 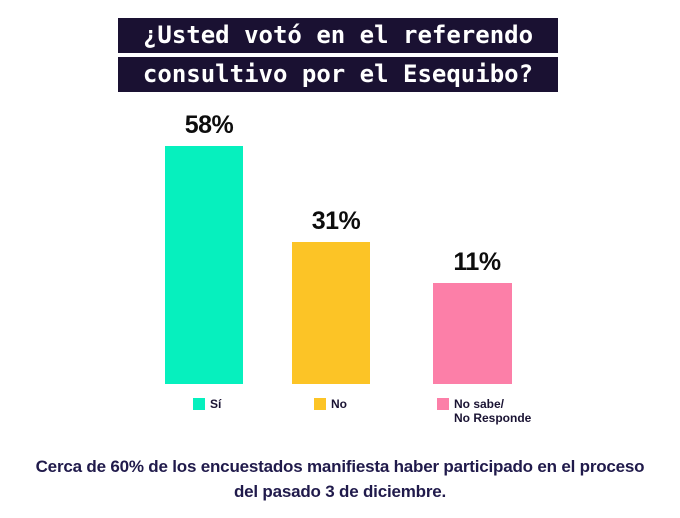 What do you see at coordinates (477, 262) in the screenshot?
I see `bar-value-no-sabe: 11%` at bounding box center [477, 262].